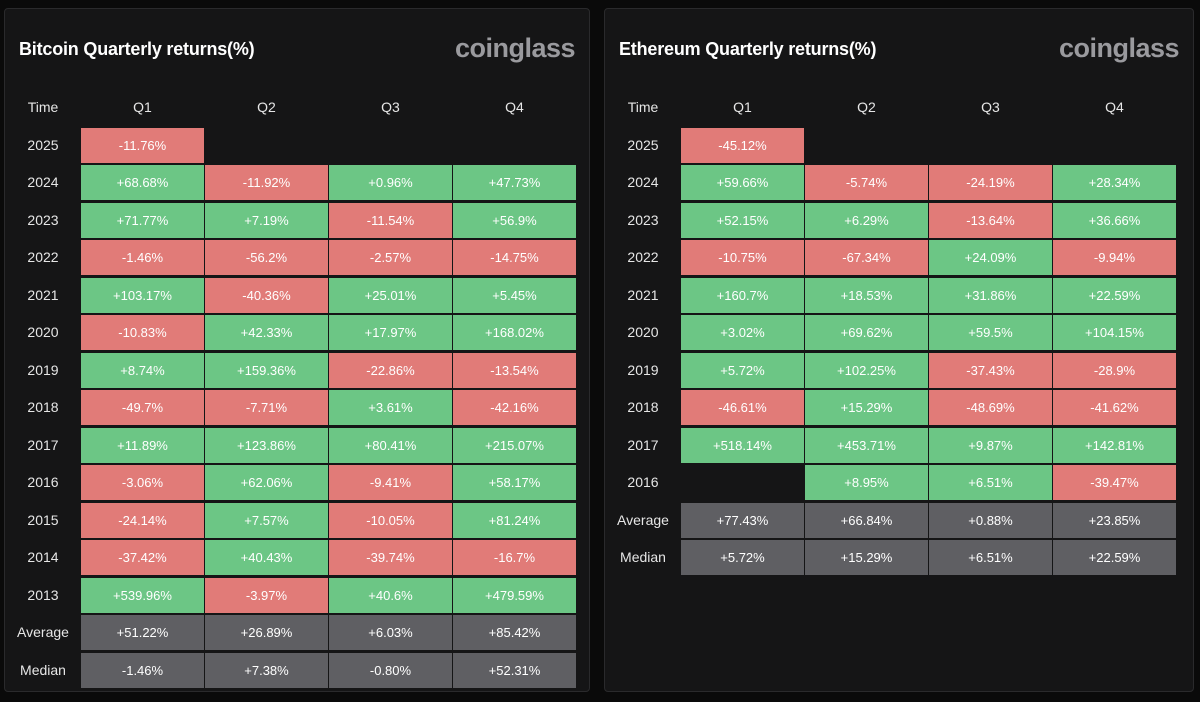 This screenshot has width=1200, height=702. I want to click on value-cell: -10.05%, so click(390, 520).